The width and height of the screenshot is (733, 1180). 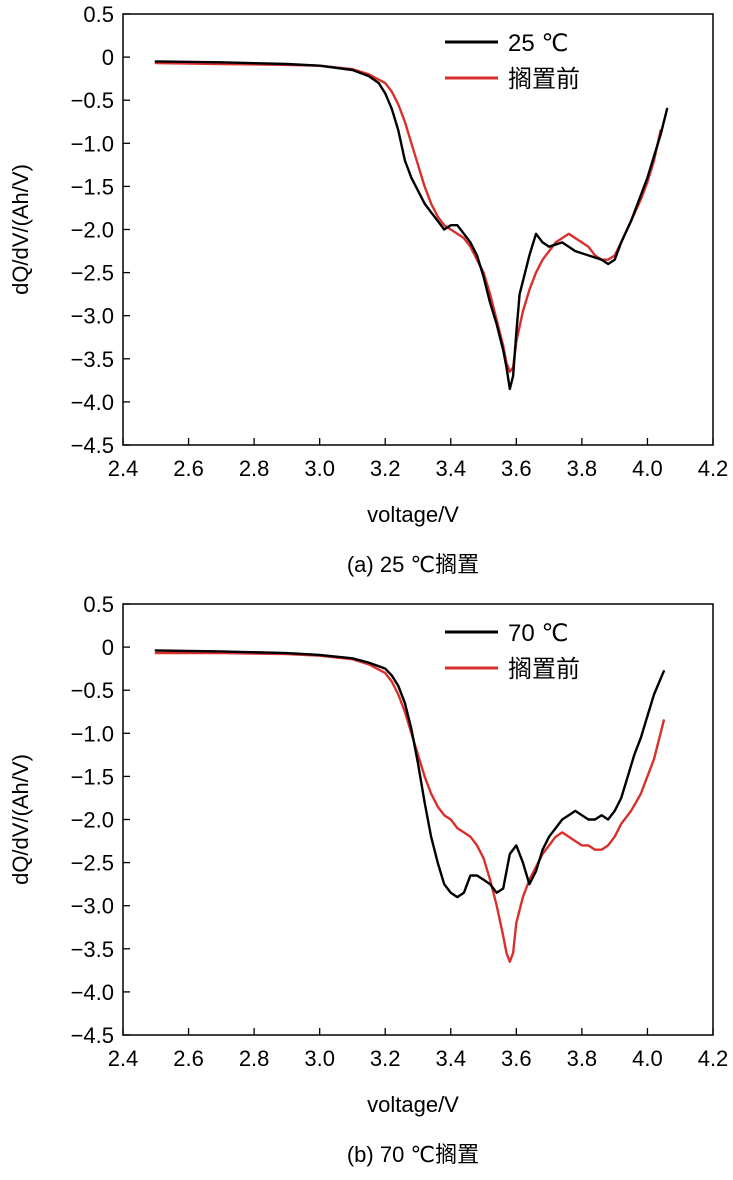 I want to click on legend-label-0: 70 ℃, so click(x=538, y=633).